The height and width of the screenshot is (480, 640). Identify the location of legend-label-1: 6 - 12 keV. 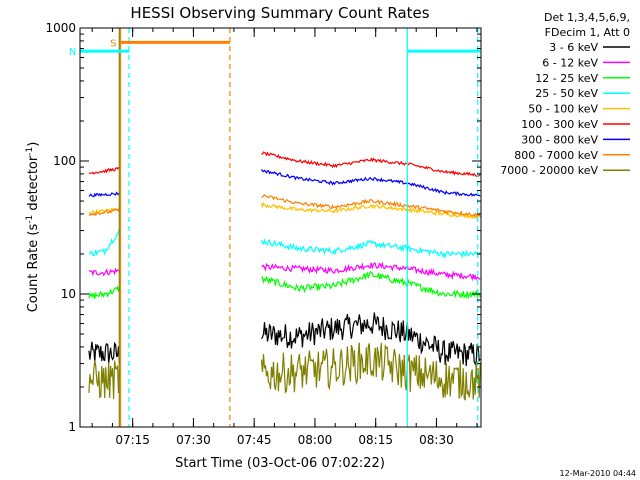
(570, 62).